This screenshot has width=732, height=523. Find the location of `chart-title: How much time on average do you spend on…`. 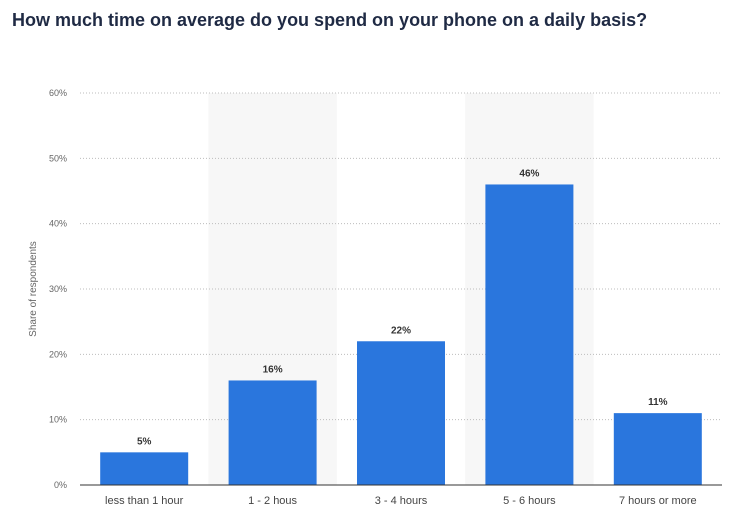

chart-title: How much time on average do you spend on… is located at coordinates (330, 20).